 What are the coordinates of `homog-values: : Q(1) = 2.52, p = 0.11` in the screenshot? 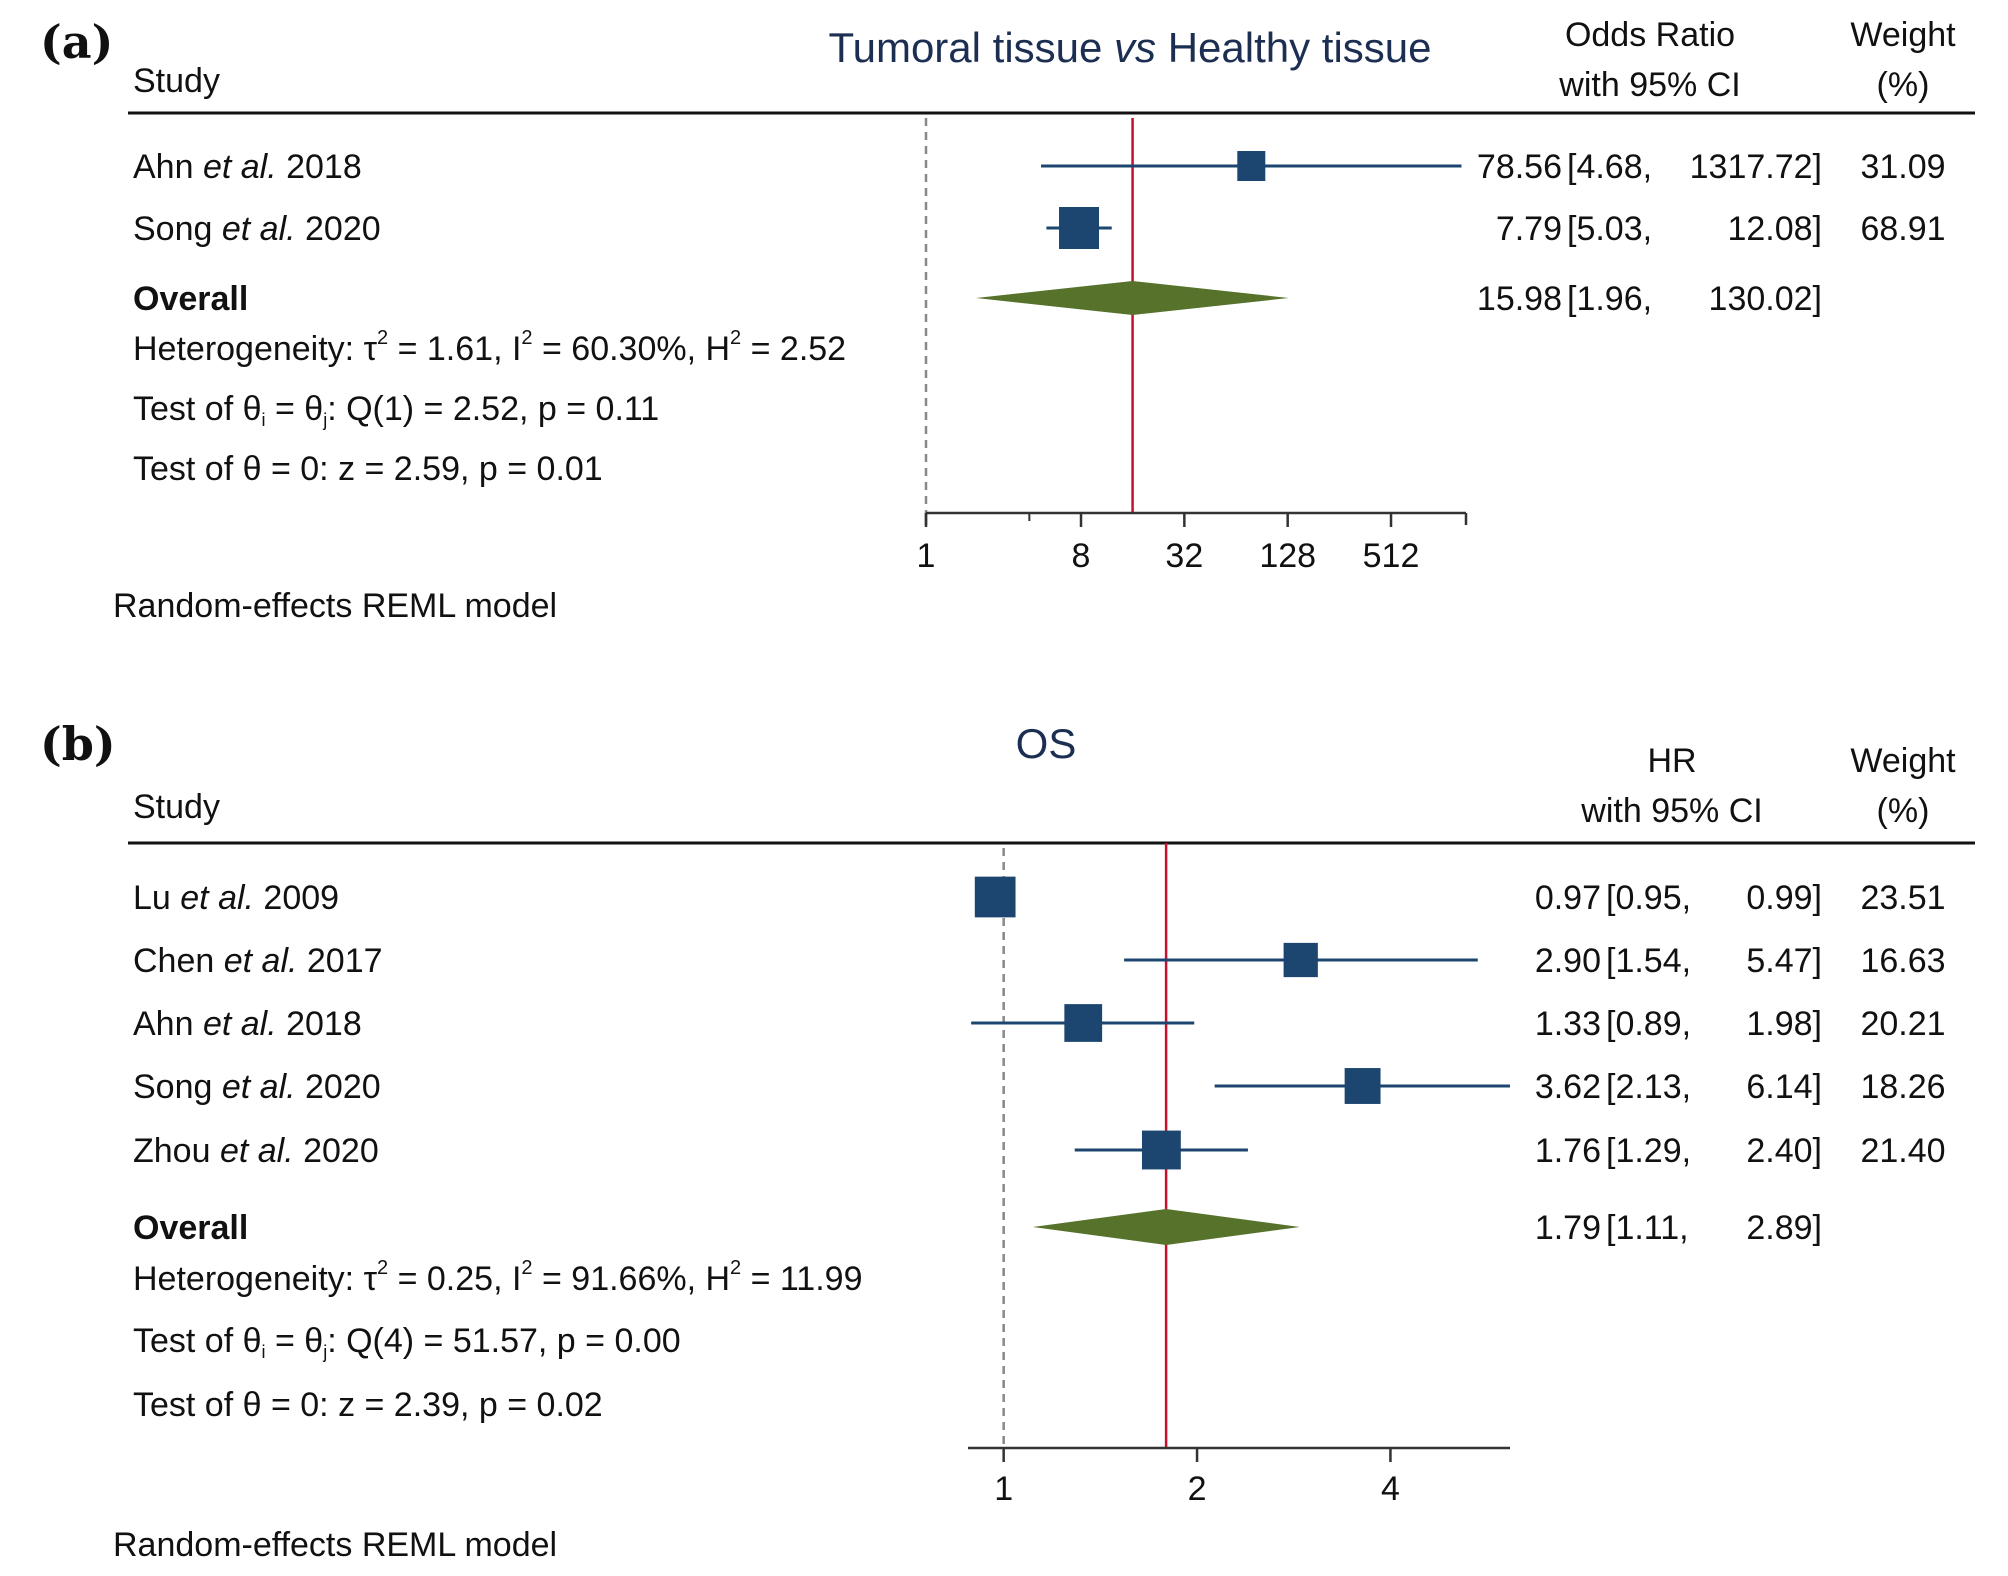 It's located at (493, 409).